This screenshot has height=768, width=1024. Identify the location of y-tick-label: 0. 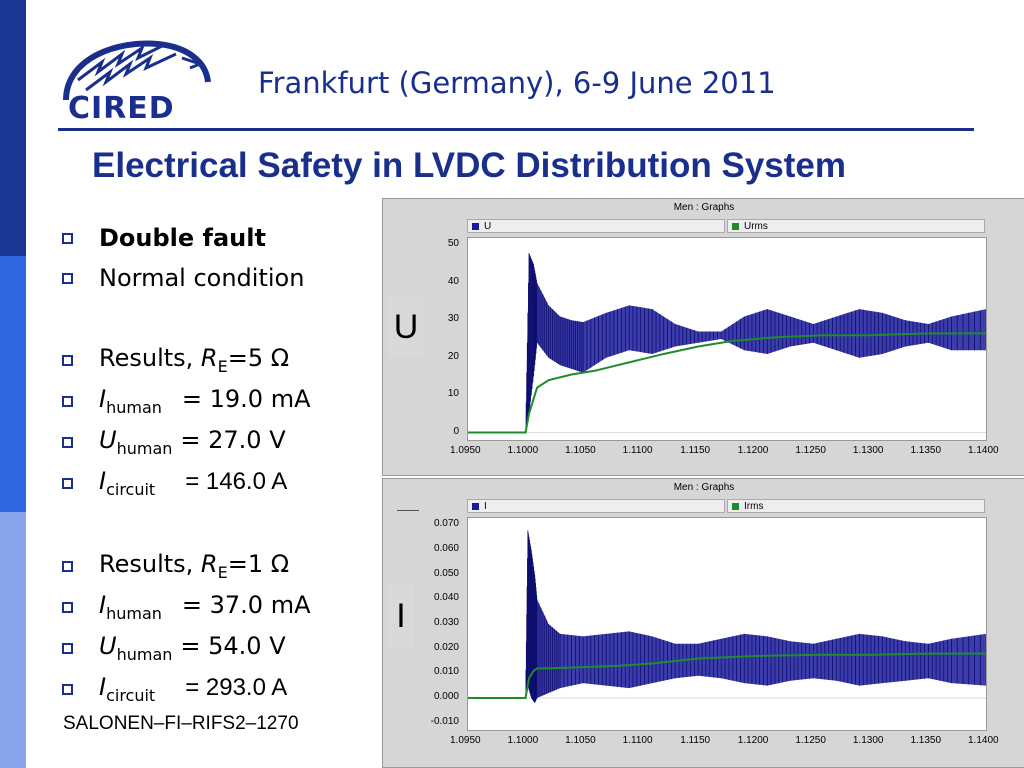
(456, 431).